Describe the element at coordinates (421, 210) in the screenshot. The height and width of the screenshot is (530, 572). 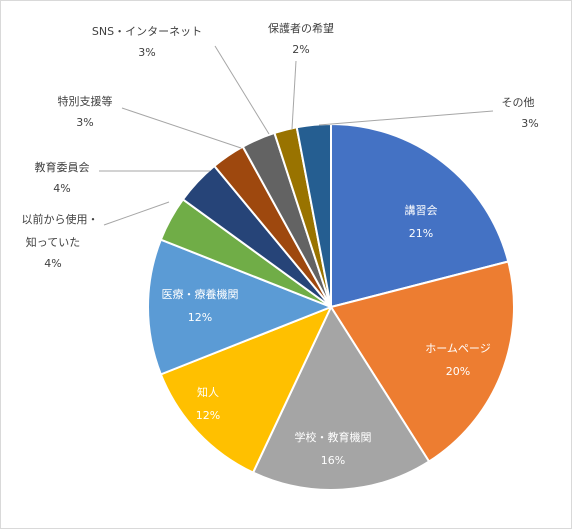
I see `slice-label-1: 講習会` at that location.